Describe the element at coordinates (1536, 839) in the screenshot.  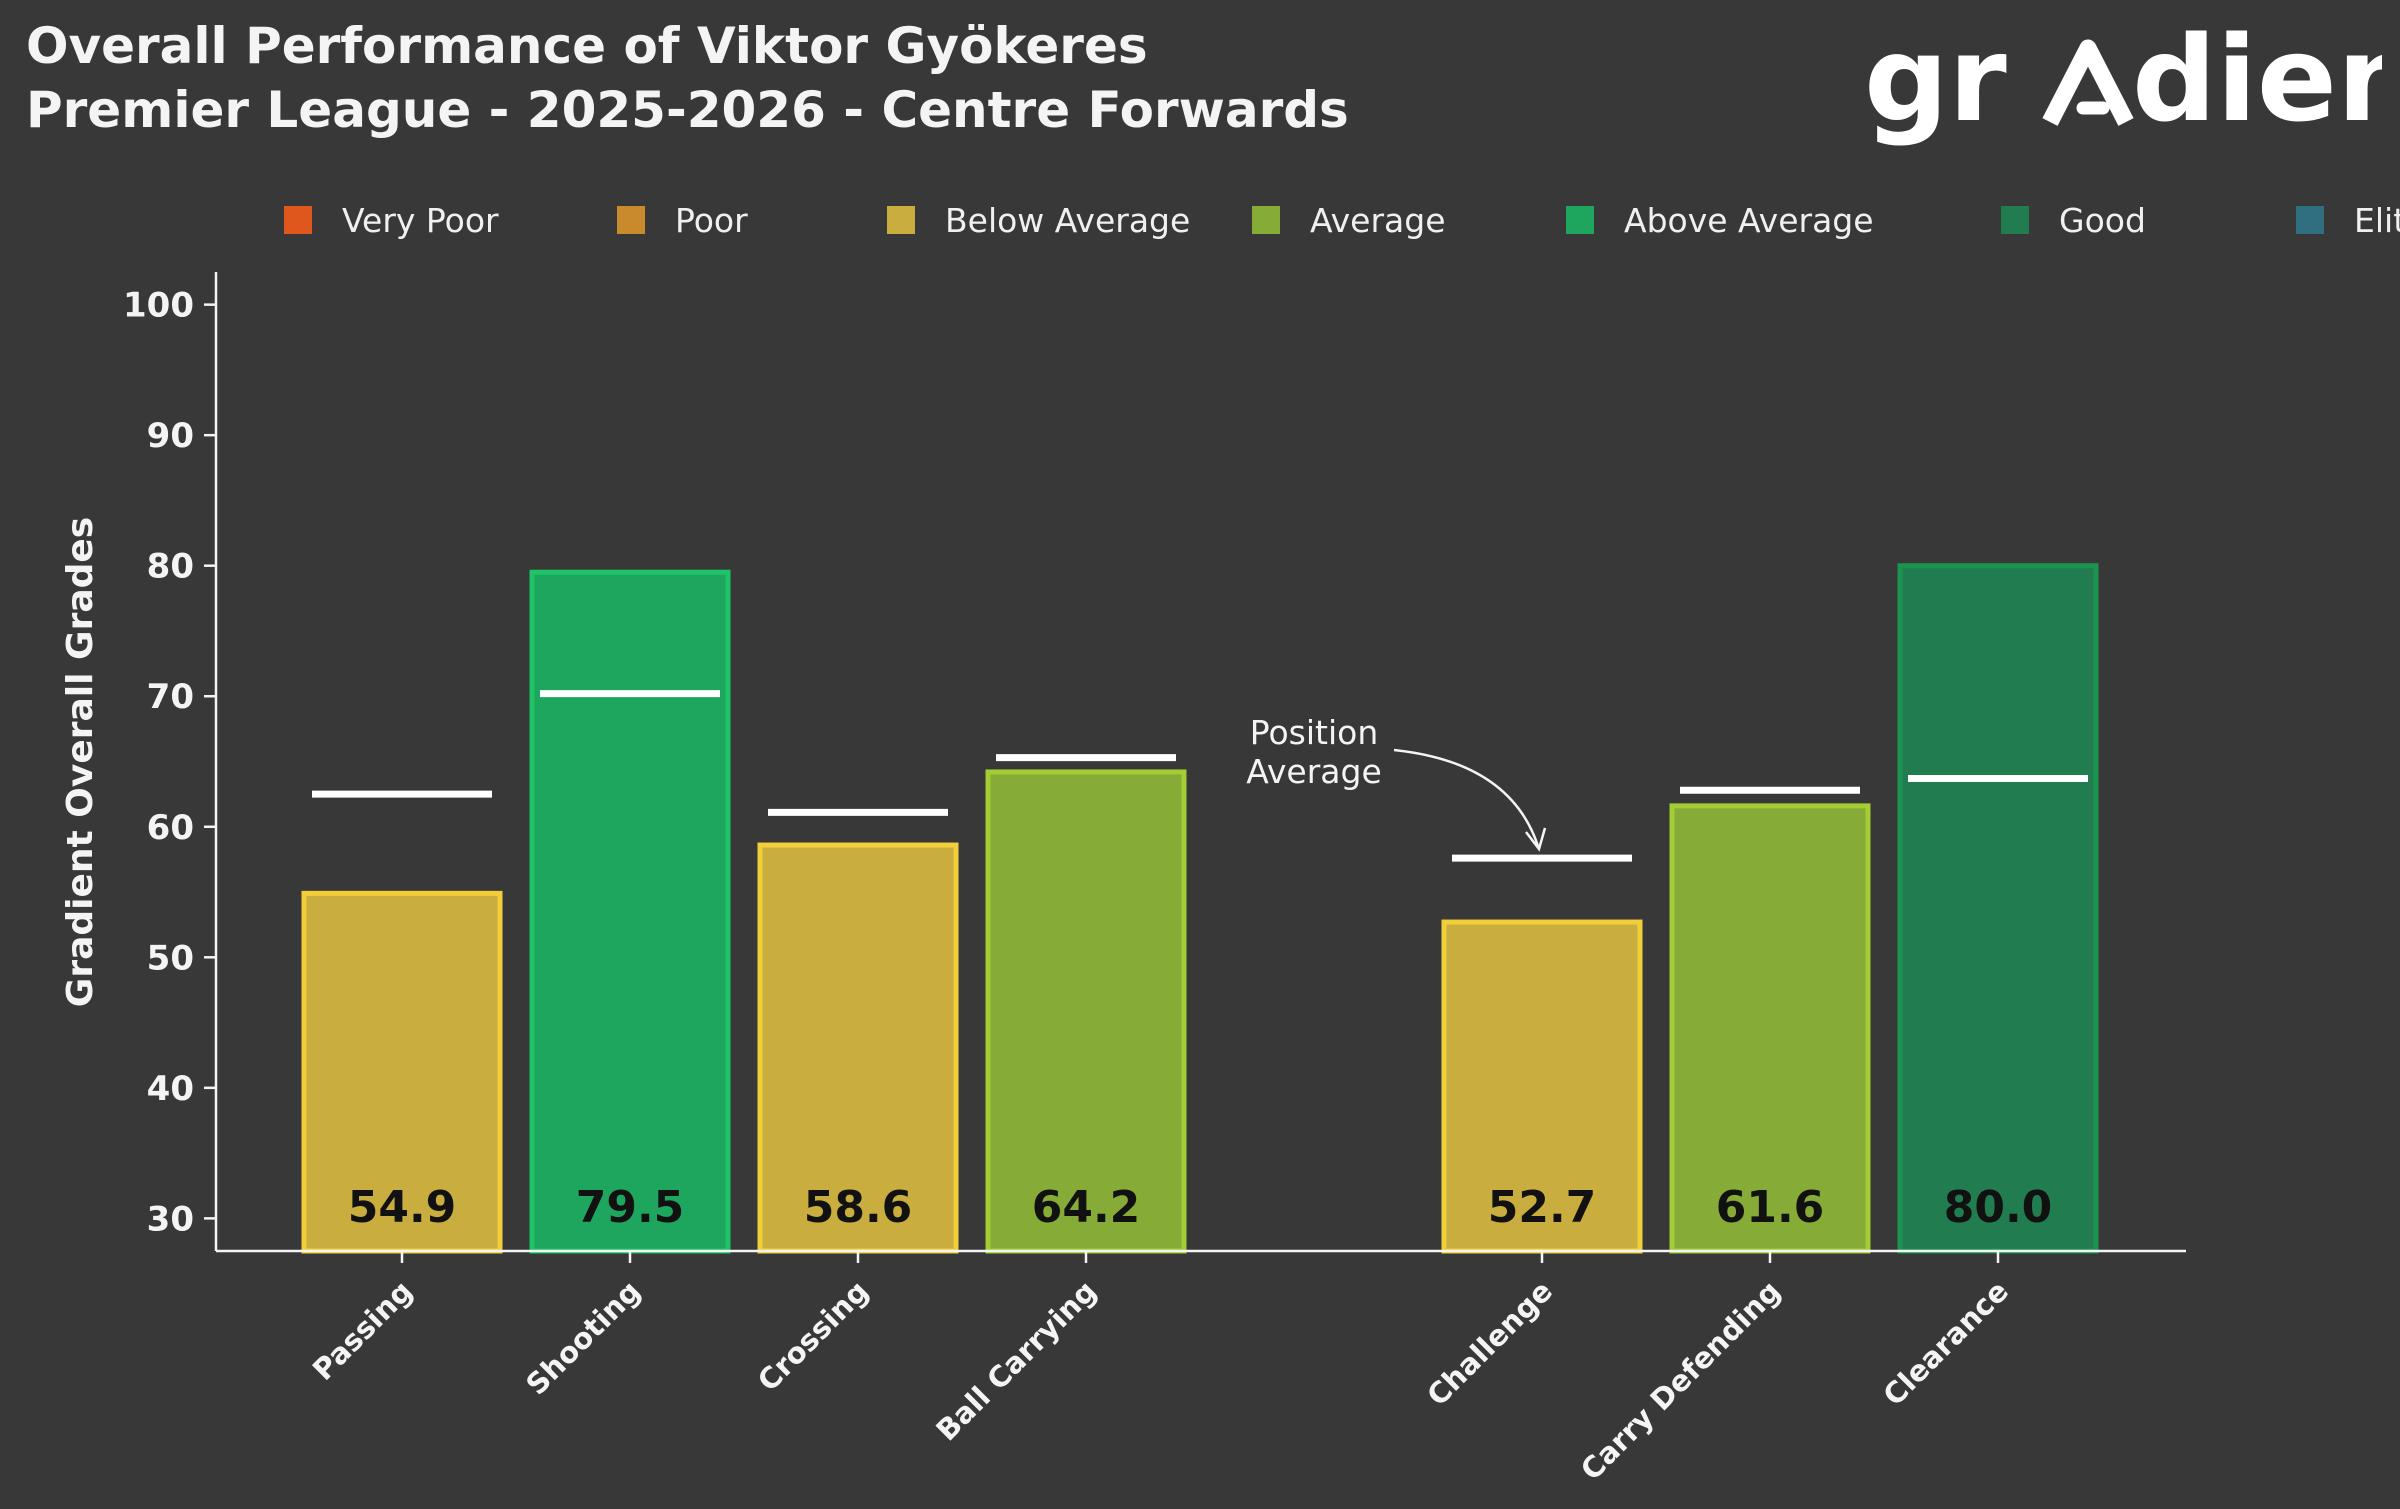
I see `annotation-arrowhead` at that location.